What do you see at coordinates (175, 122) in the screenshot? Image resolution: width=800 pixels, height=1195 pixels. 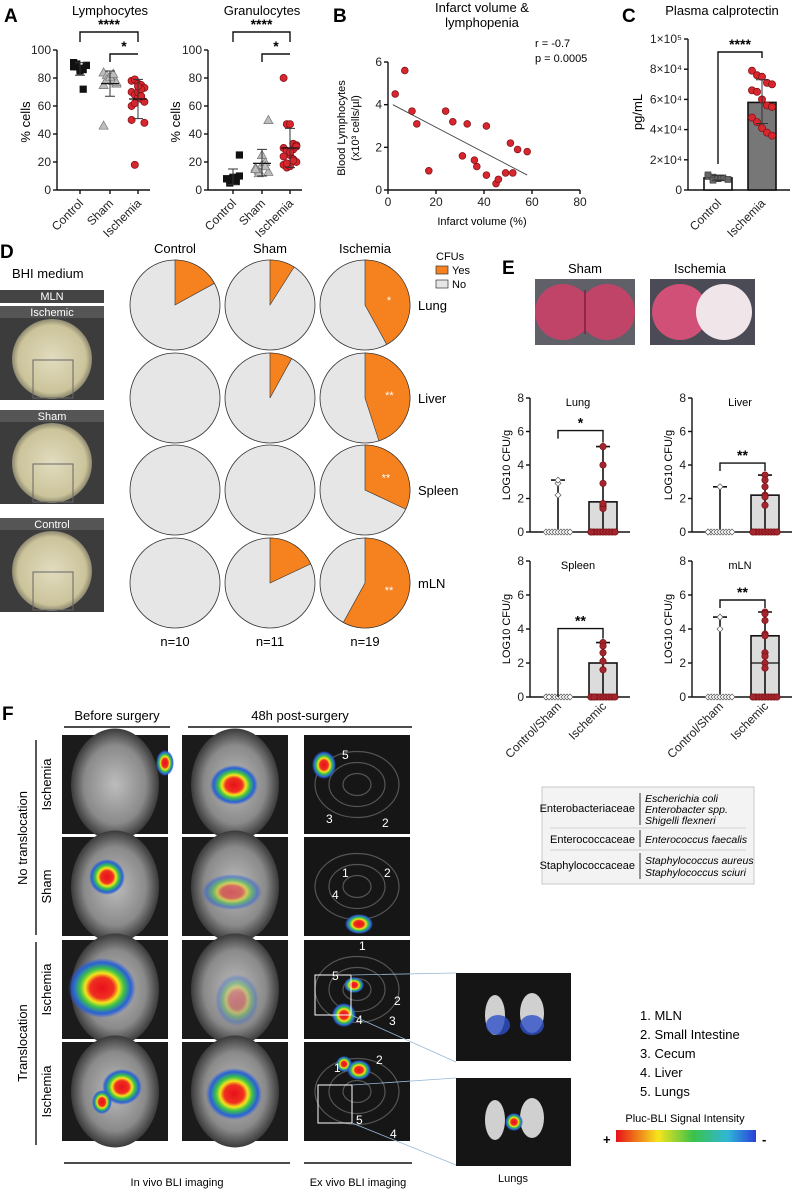 I see `ylabel-granulocytes: % cells` at bounding box center [175, 122].